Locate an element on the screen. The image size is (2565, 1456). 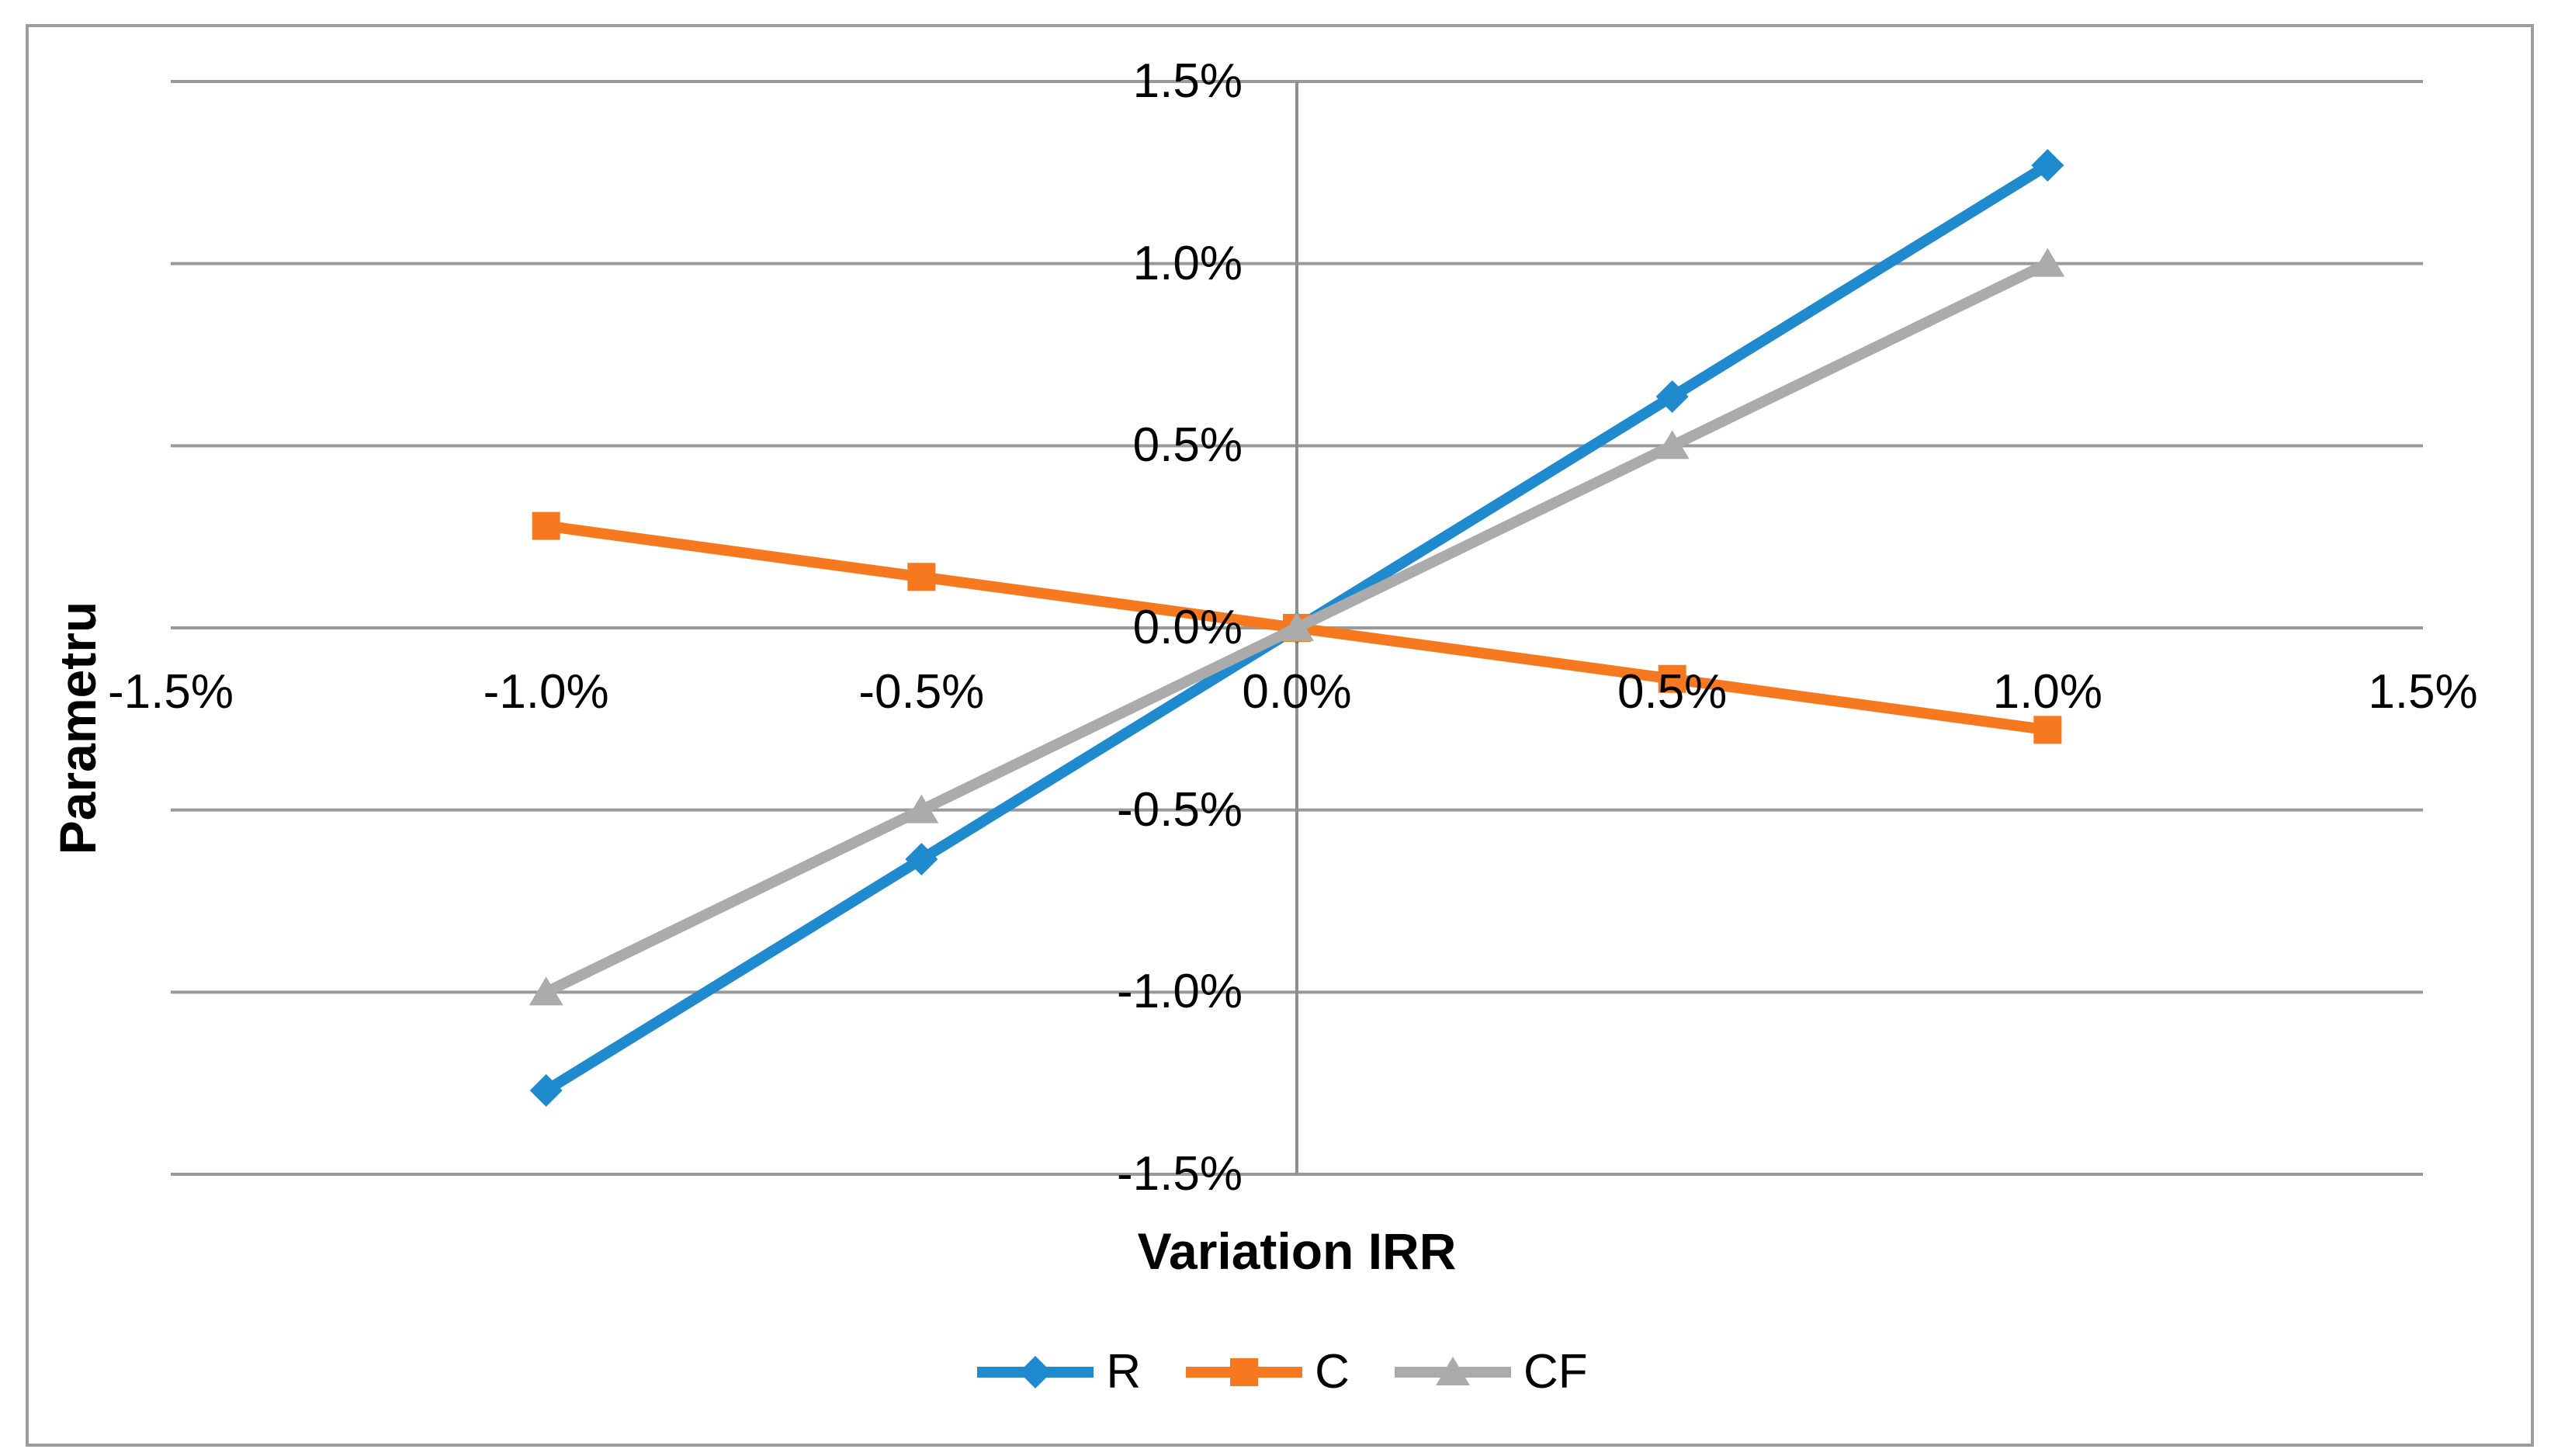
legend-item-cf: CF is located at coordinates (1491, 1372).